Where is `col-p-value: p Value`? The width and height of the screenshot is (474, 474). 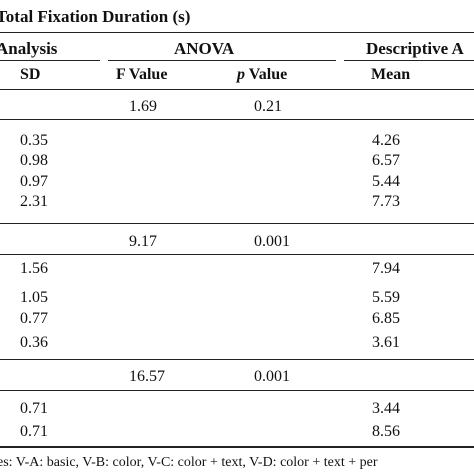 col-p-value: p Value is located at coordinates (262, 75).